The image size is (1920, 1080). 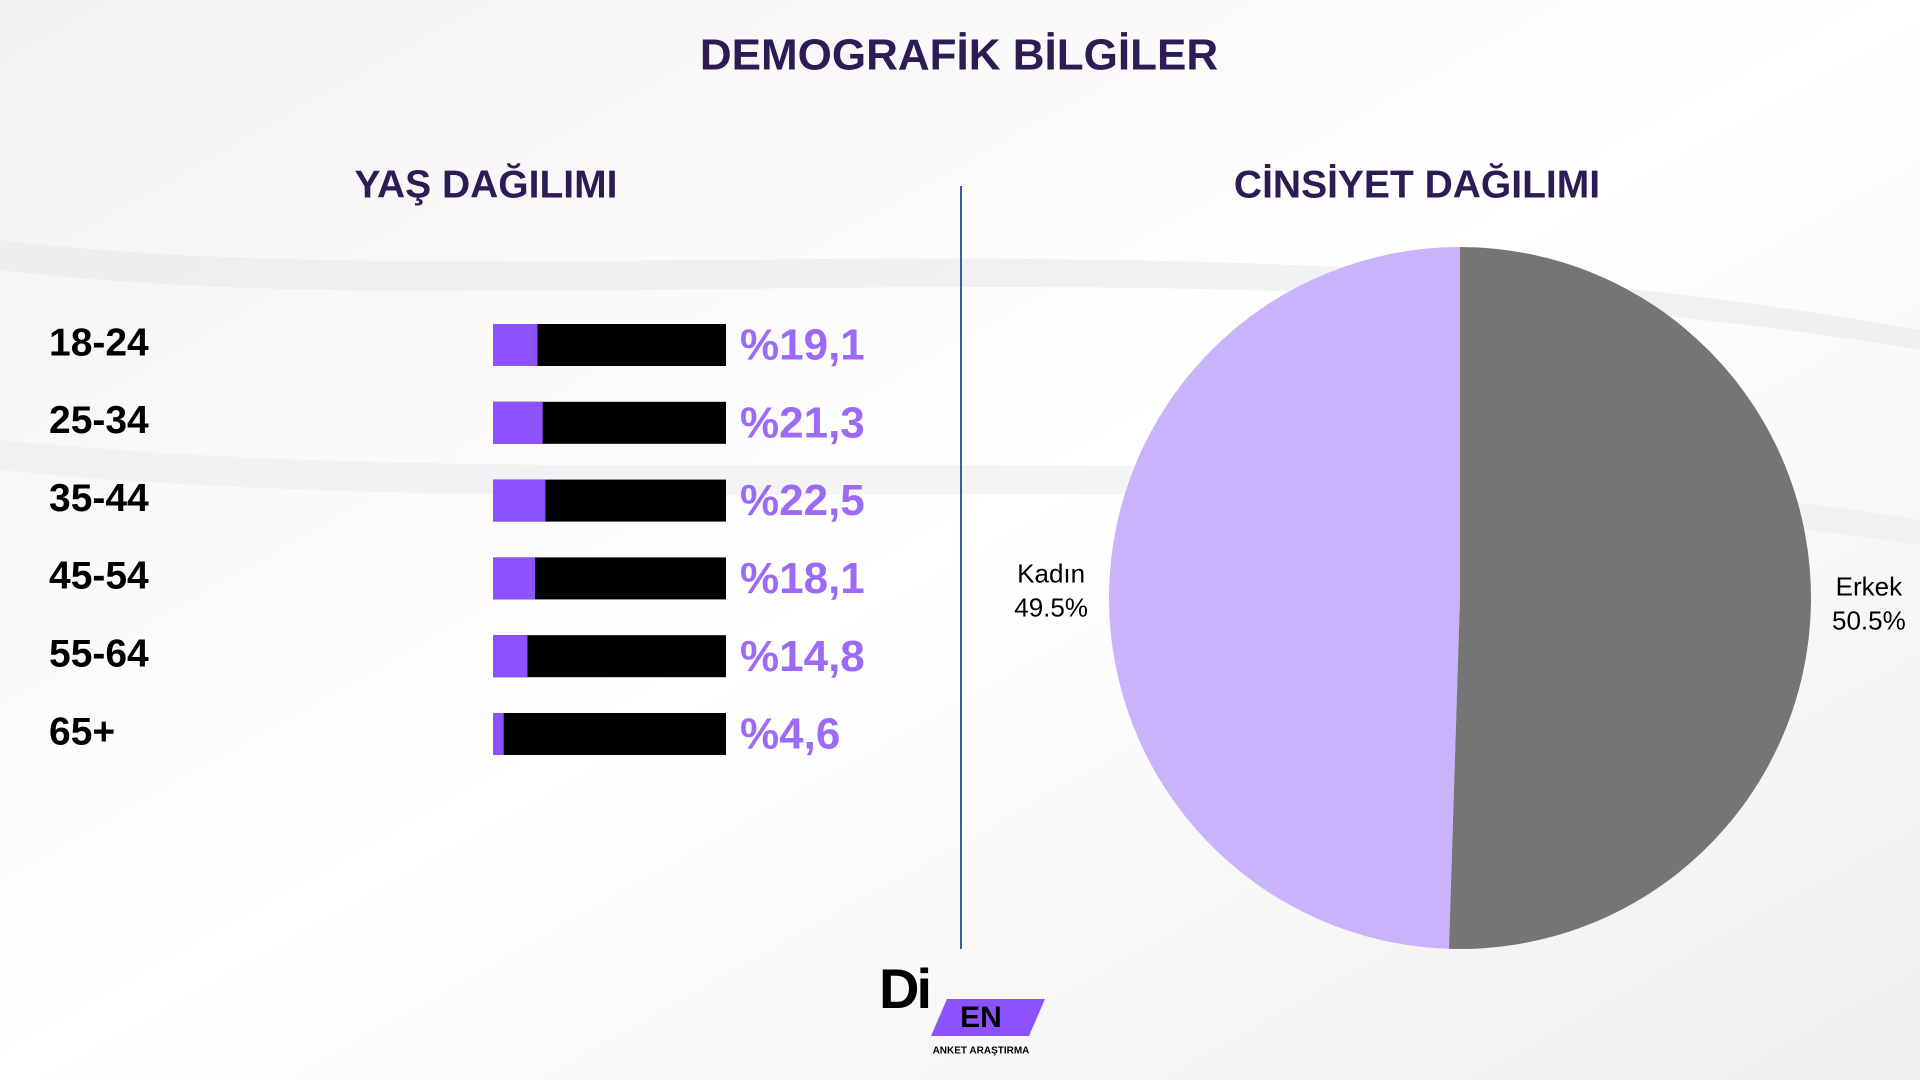 I want to click on logo-badge-bg, so click(x=988, y=1017).